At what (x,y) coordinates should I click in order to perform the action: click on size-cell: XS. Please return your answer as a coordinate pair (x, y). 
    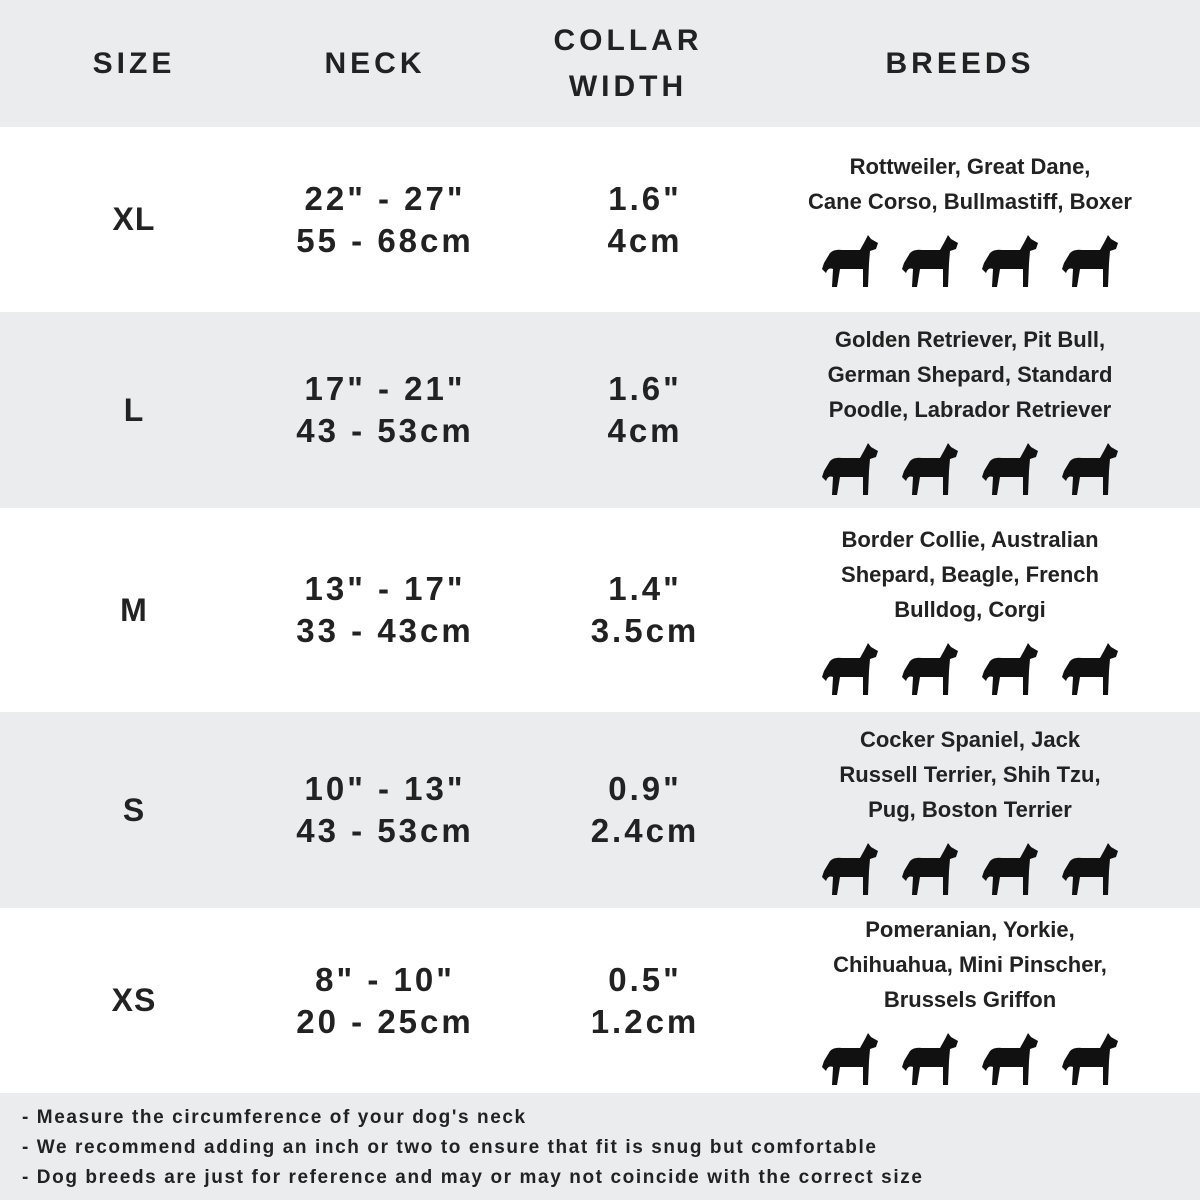
    Looking at the image, I should click on (142, 1000).